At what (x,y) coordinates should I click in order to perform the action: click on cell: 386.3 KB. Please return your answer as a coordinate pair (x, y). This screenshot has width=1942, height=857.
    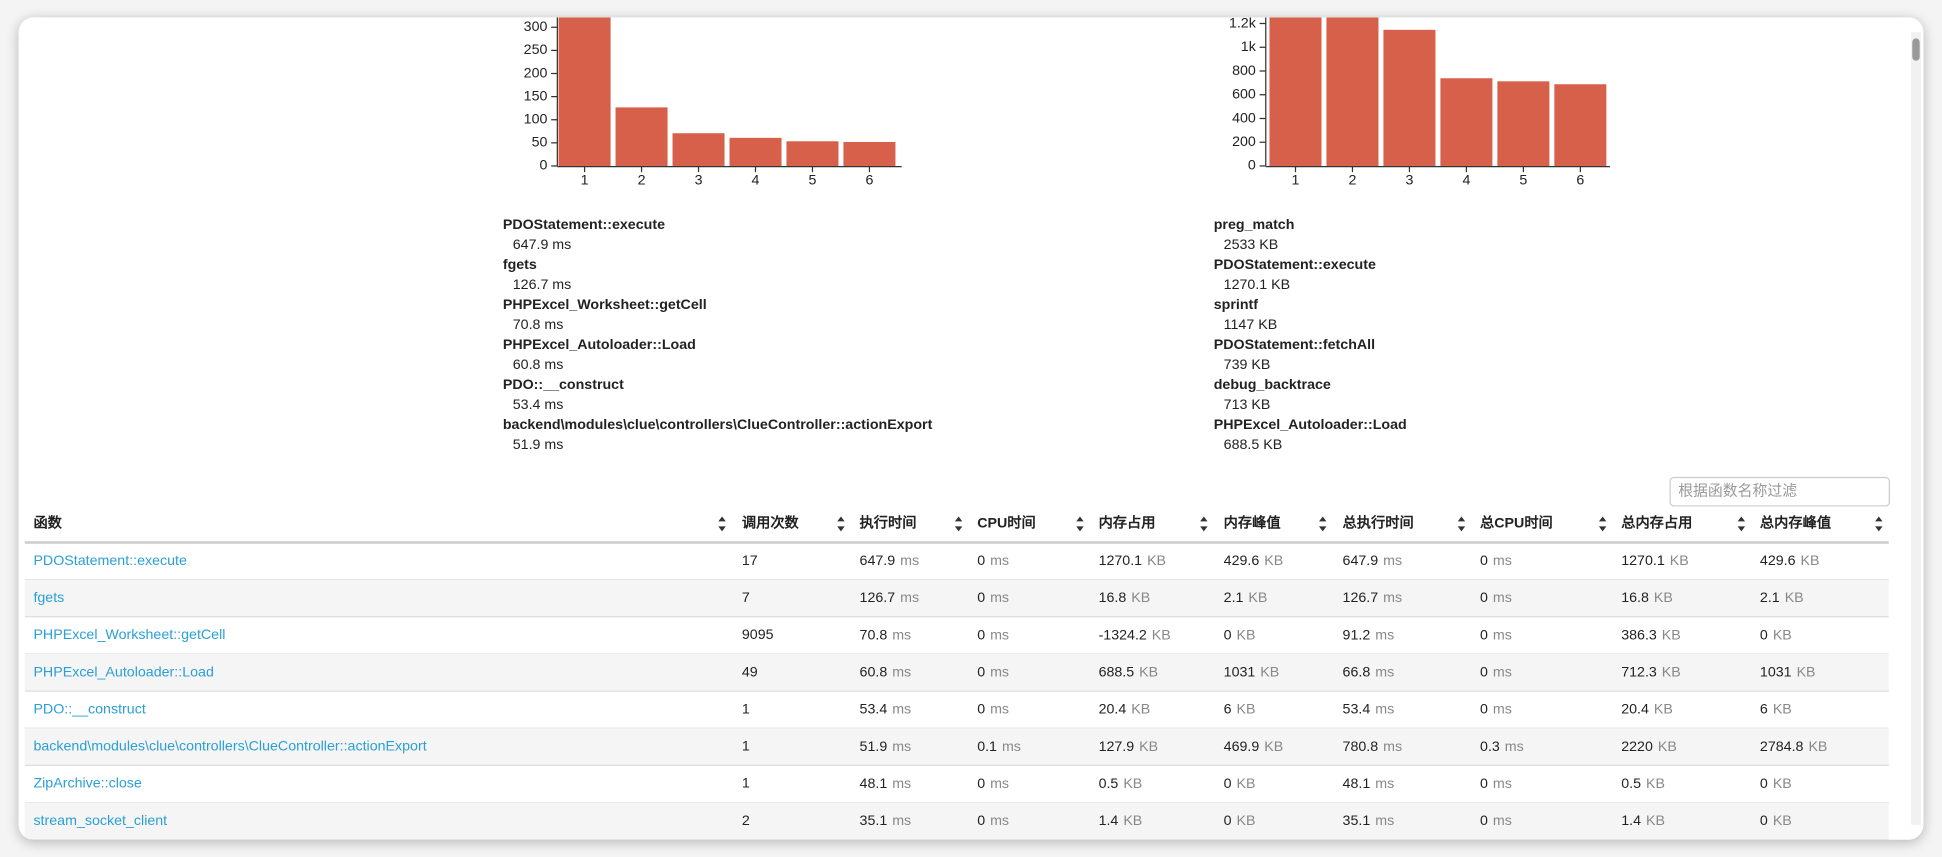
    Looking at the image, I should click on (1651, 635).